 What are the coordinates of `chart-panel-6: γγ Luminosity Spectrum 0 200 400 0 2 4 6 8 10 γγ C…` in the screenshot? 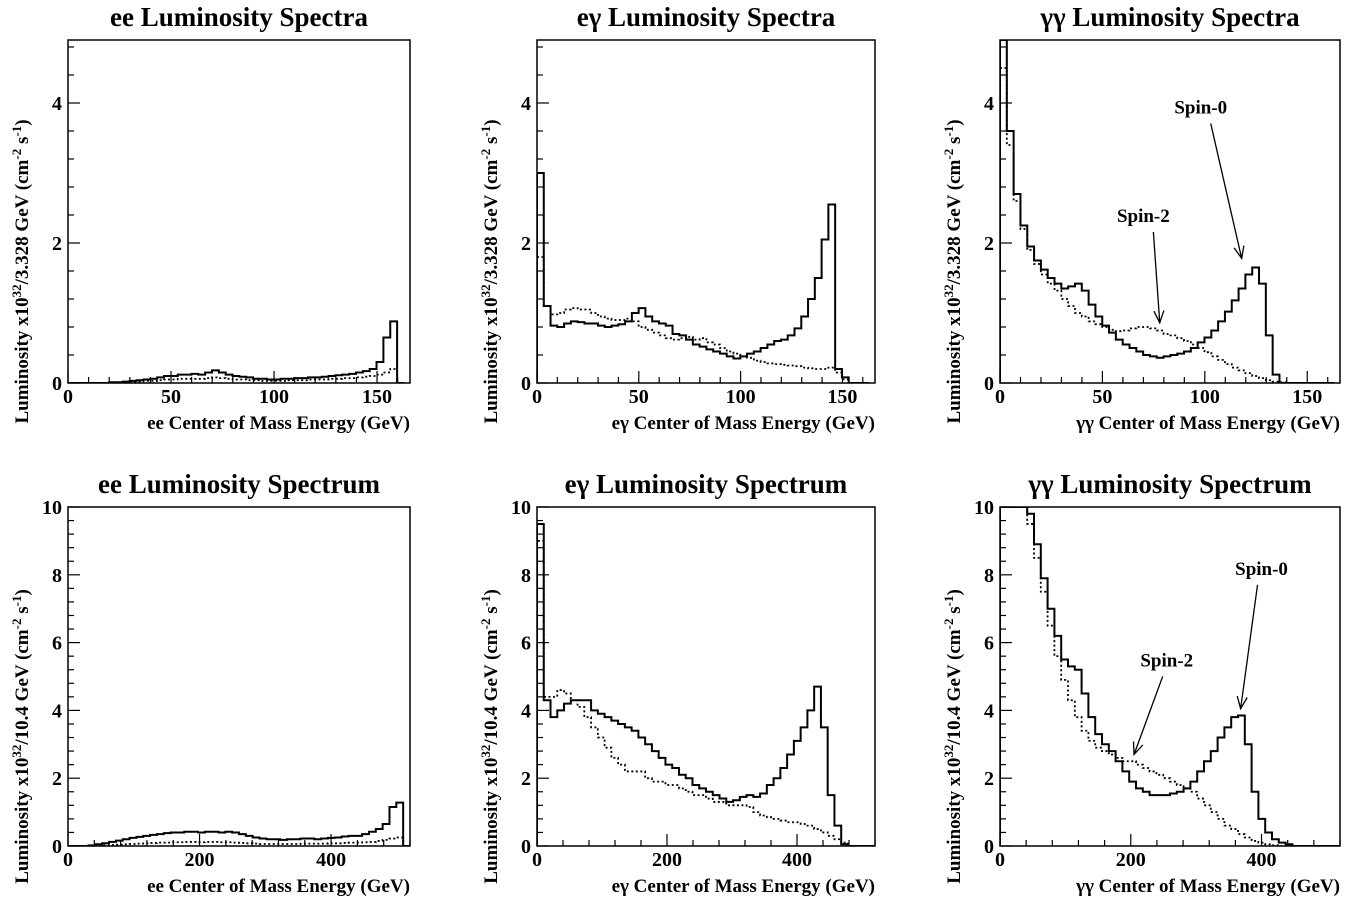 It's located at (1141, 683).